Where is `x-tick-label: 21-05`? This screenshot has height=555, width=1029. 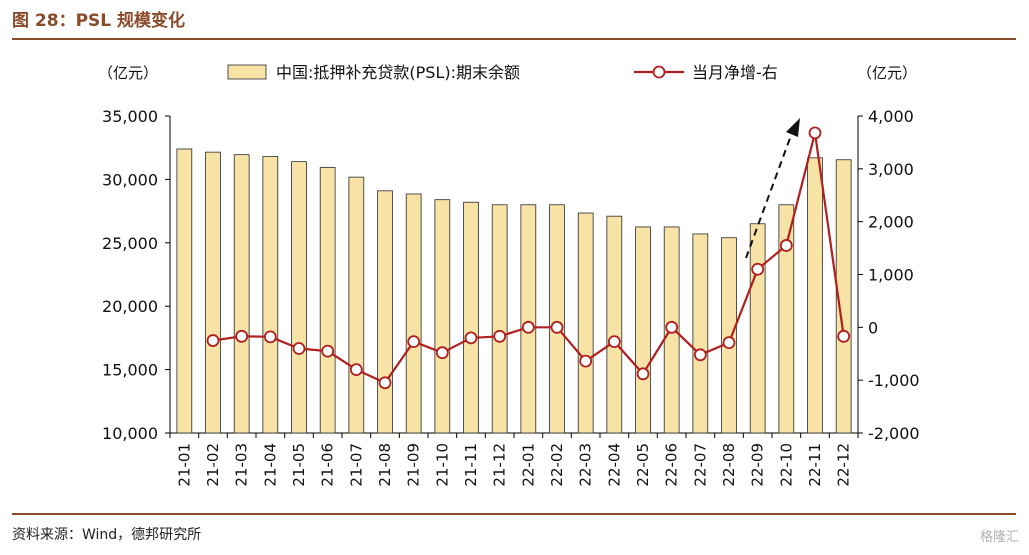
x-tick-label: 21-05 is located at coordinates (299, 465).